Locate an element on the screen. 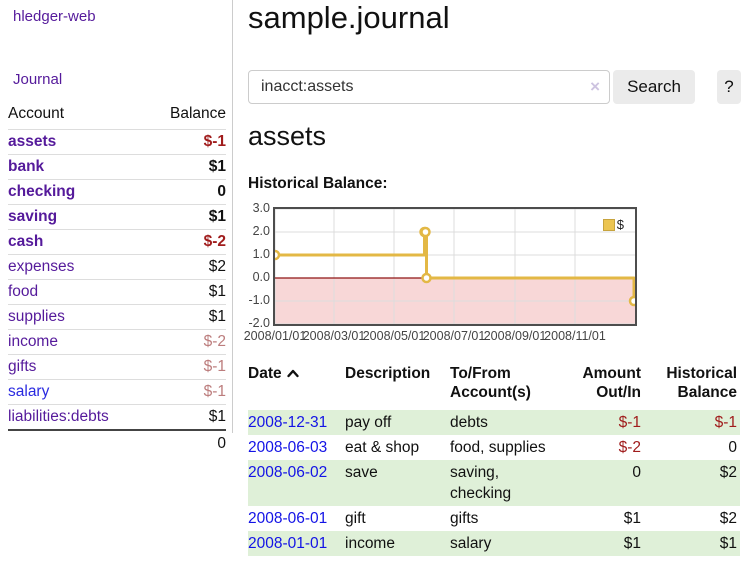 Image resolution: width=742 pixels, height=582 pixels. chart-plot: $ is located at coordinates (455, 266).